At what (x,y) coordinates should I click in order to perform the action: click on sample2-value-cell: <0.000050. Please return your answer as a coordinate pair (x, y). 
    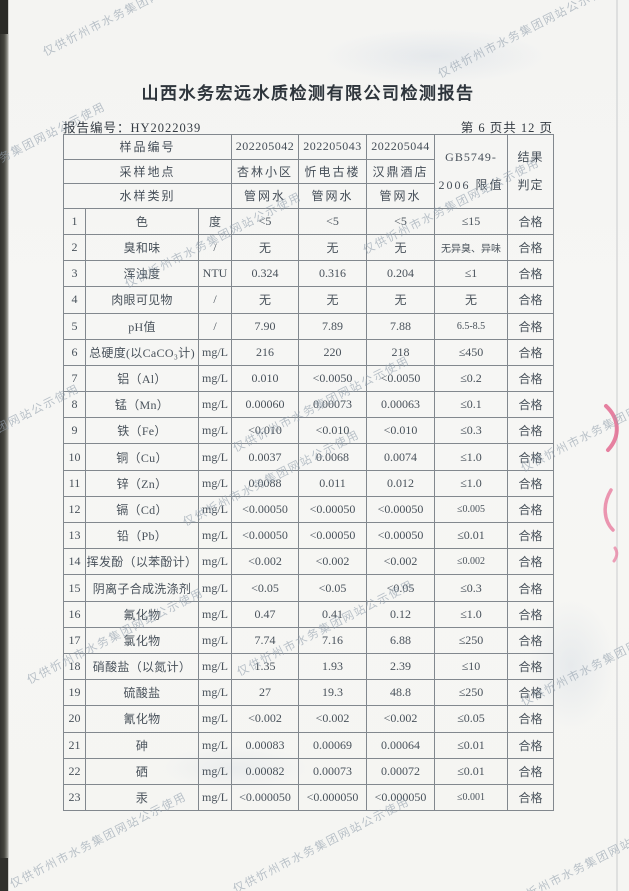
    Looking at the image, I should click on (333, 797).